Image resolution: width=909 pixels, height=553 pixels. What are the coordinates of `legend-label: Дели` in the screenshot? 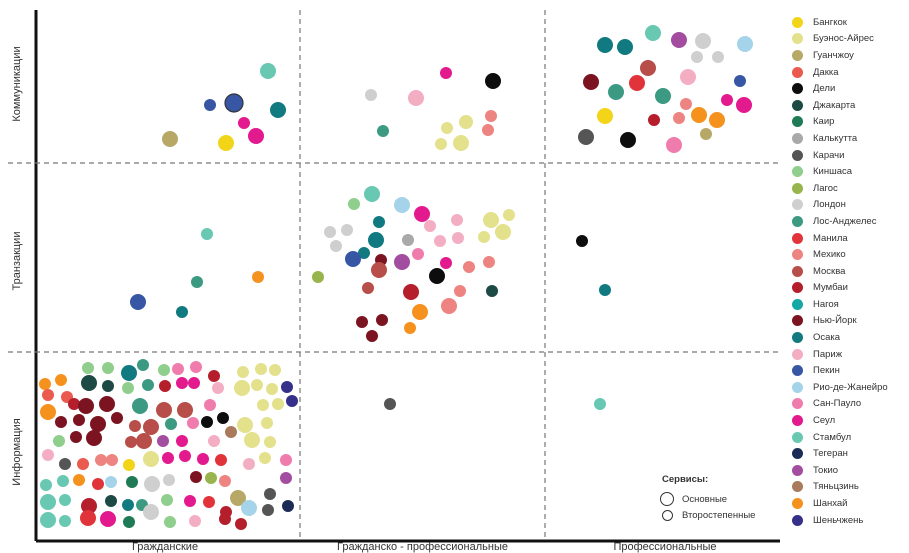 It's located at (824, 89).